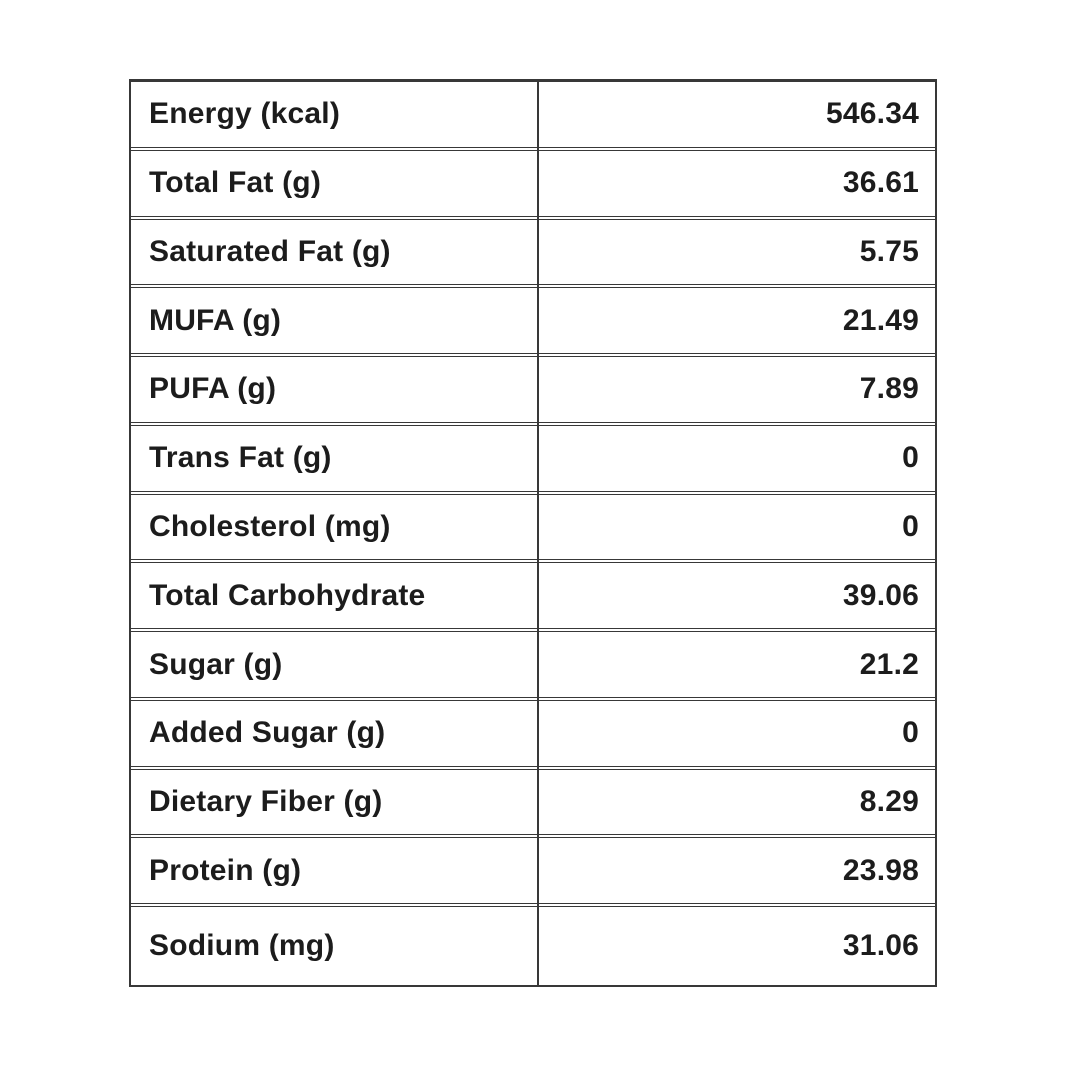 The image size is (1080, 1080). What do you see at coordinates (533, 802) in the screenshot?
I see `table-row: Dietary Fiber (g) 8.29` at bounding box center [533, 802].